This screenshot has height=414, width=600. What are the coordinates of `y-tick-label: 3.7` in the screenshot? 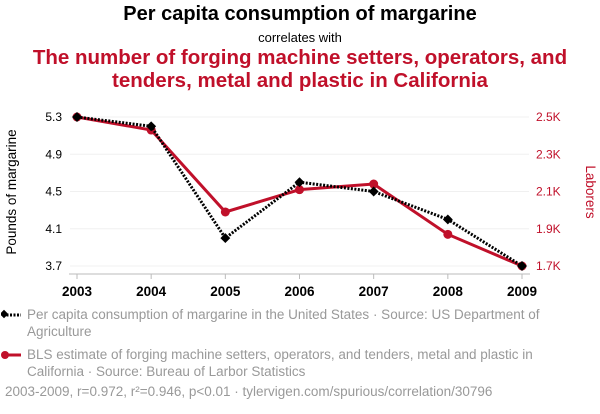 It's located at (53, 266).